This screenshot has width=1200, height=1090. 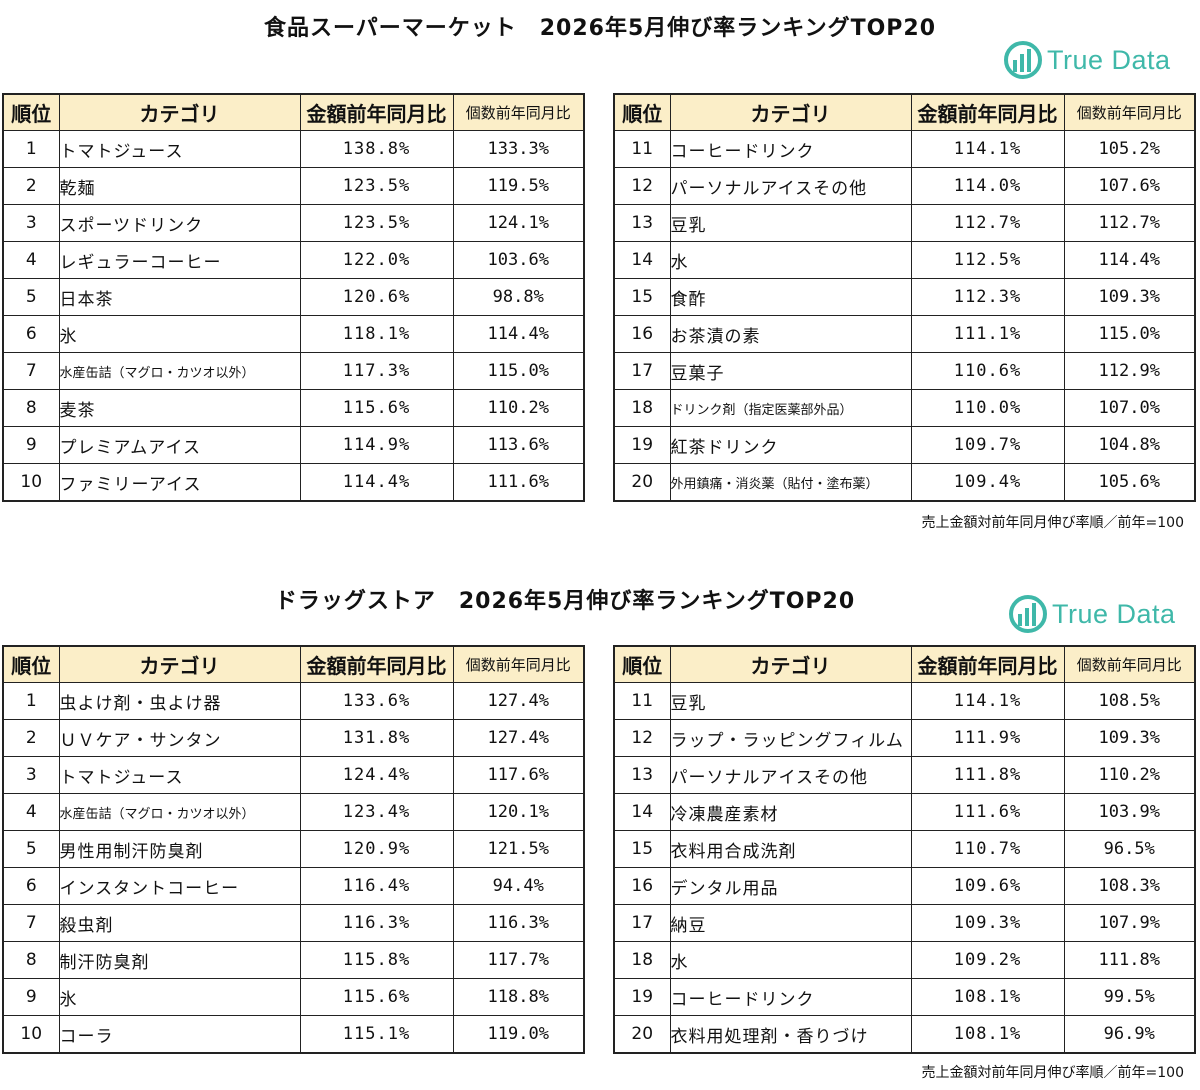 What do you see at coordinates (1129, 112) in the screenshot?
I see `header-quantity: 個数前年同月比` at bounding box center [1129, 112].